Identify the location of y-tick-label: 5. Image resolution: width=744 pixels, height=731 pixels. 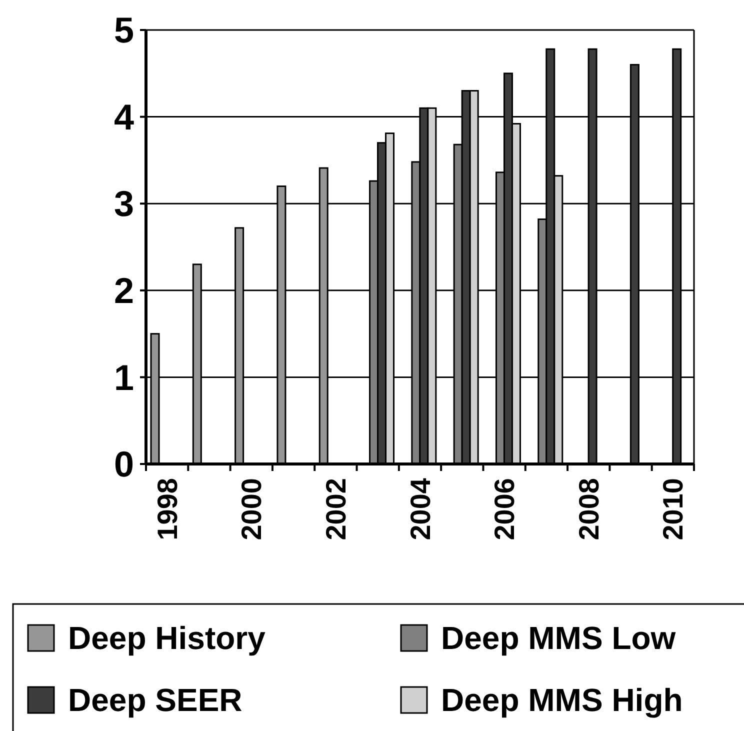
(124, 30).